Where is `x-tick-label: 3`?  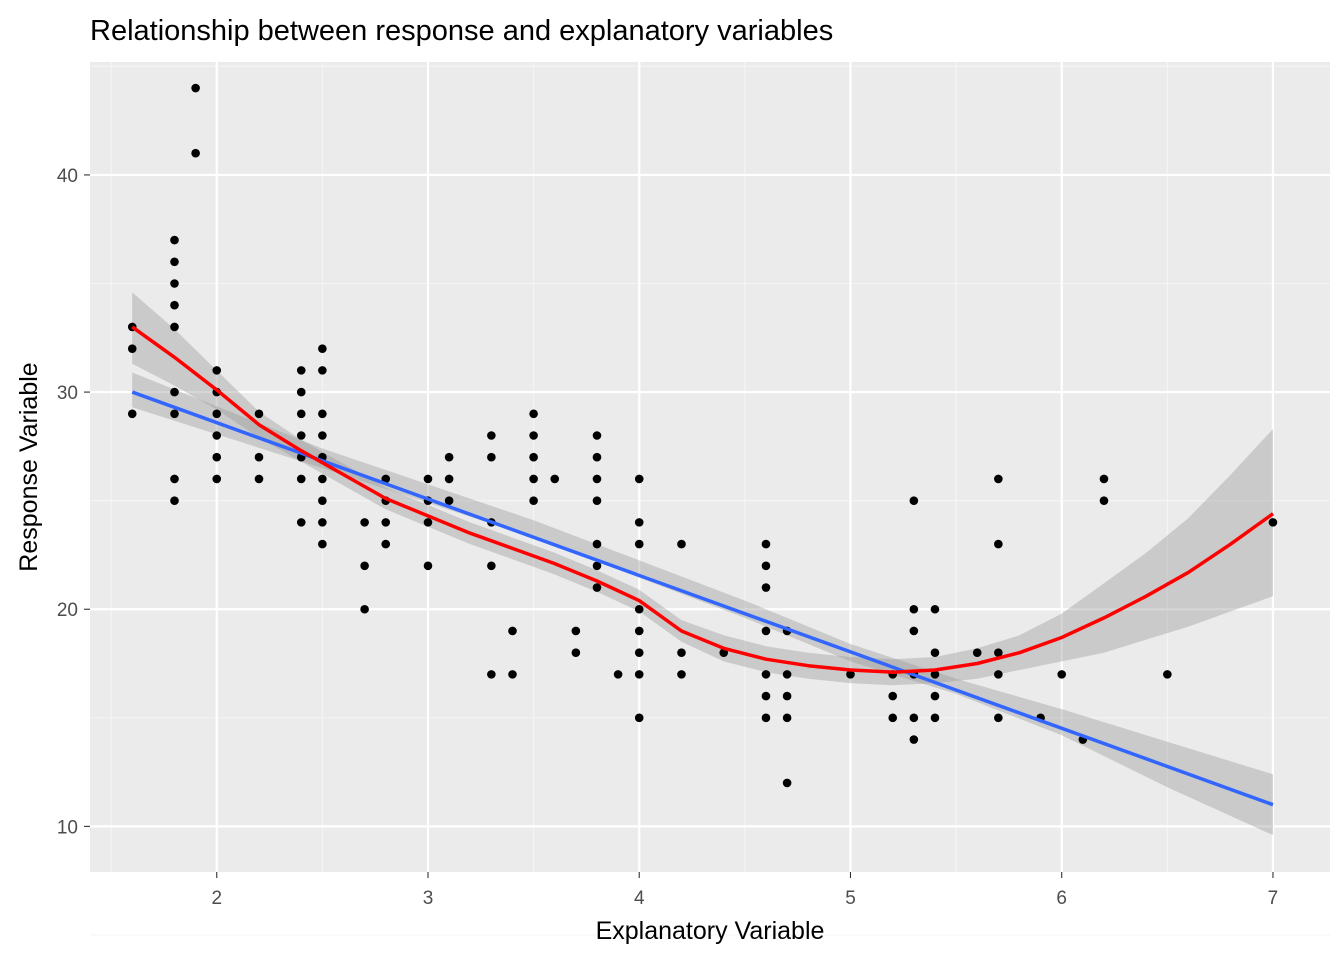 x-tick-label: 3 is located at coordinates (428, 898).